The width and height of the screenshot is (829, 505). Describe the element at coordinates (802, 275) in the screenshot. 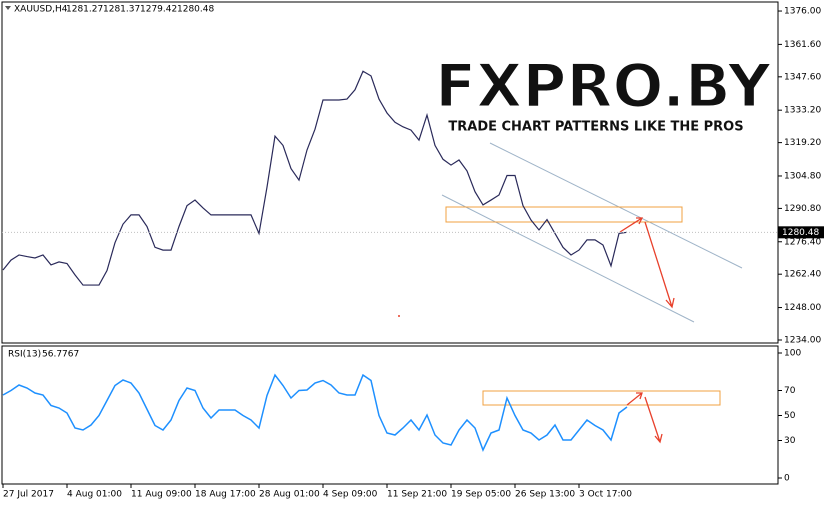

I see `y-tick-label: 1262.40` at that location.